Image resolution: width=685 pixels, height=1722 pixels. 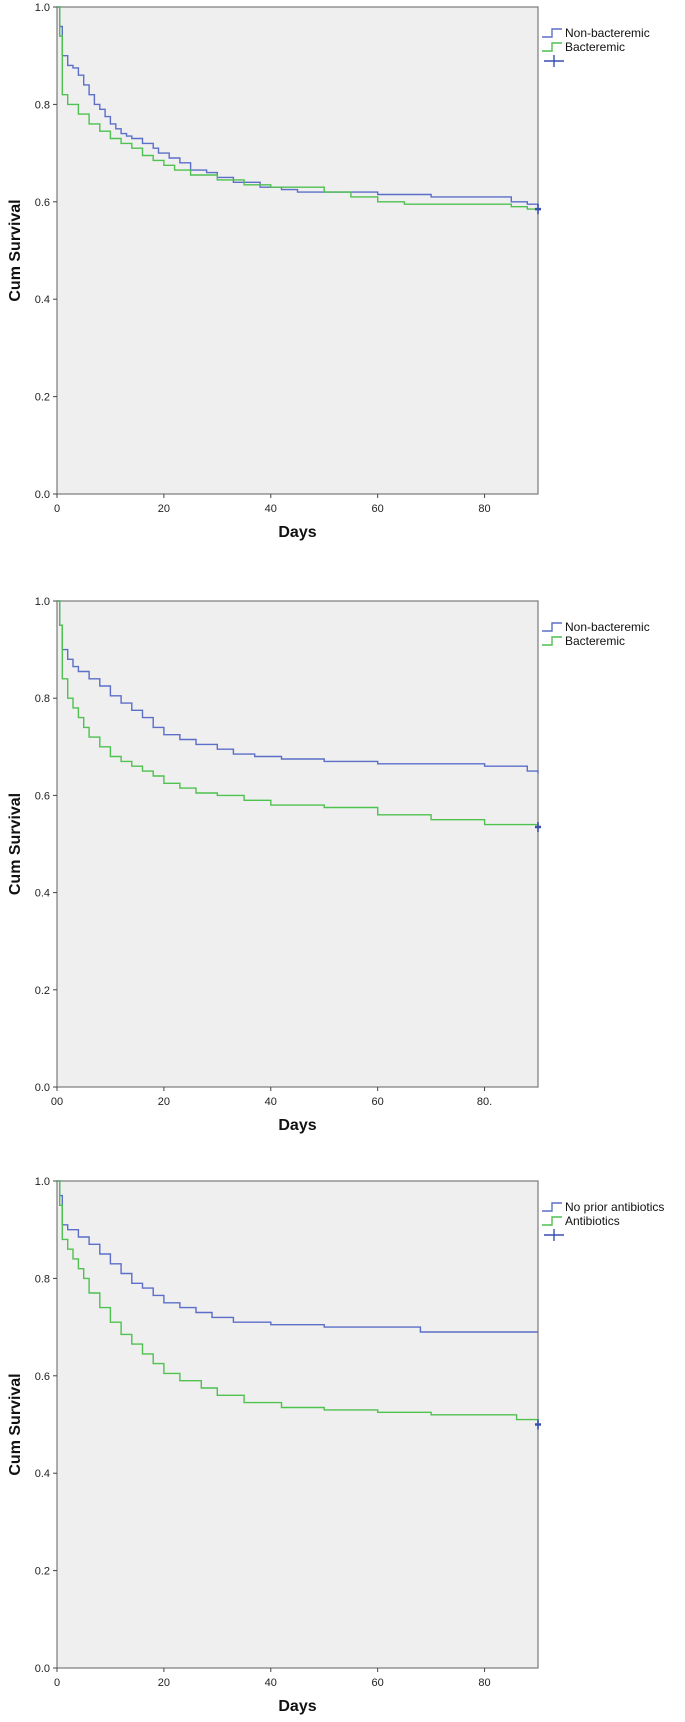 I want to click on x-tick-label: 00, so click(x=57, y=1102).